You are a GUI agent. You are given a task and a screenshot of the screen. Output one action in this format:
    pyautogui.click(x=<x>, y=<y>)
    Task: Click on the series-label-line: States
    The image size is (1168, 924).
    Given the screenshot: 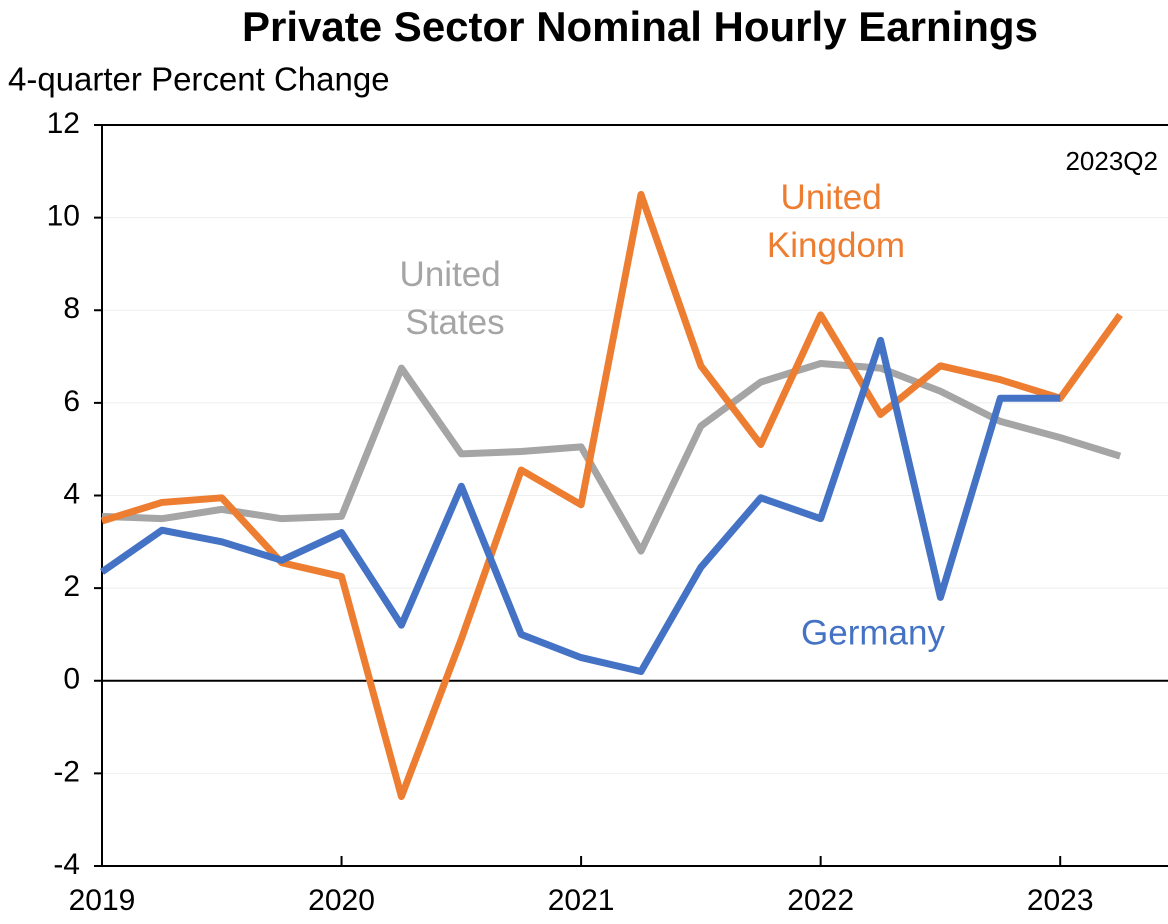 What is the action you would take?
    pyautogui.click(x=454, y=322)
    